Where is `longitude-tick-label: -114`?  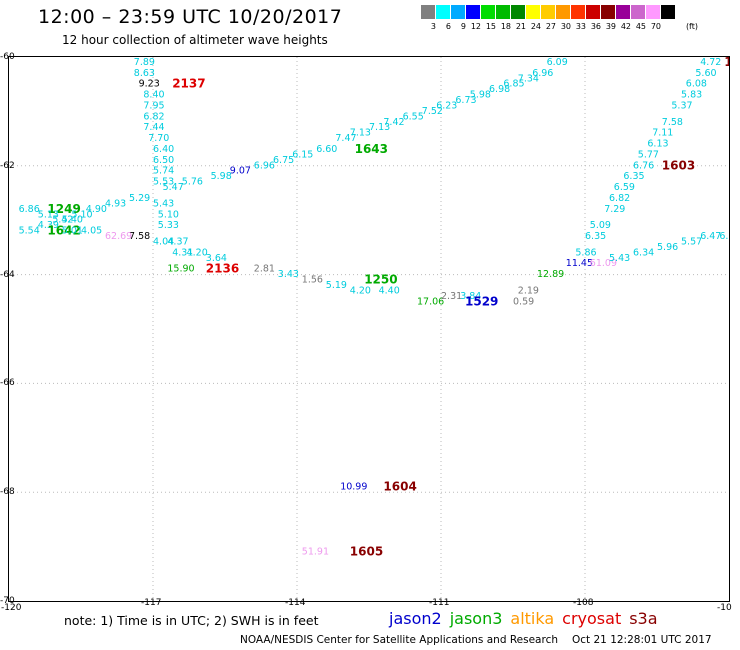 longitude-tick-label: -114 is located at coordinates (295, 603).